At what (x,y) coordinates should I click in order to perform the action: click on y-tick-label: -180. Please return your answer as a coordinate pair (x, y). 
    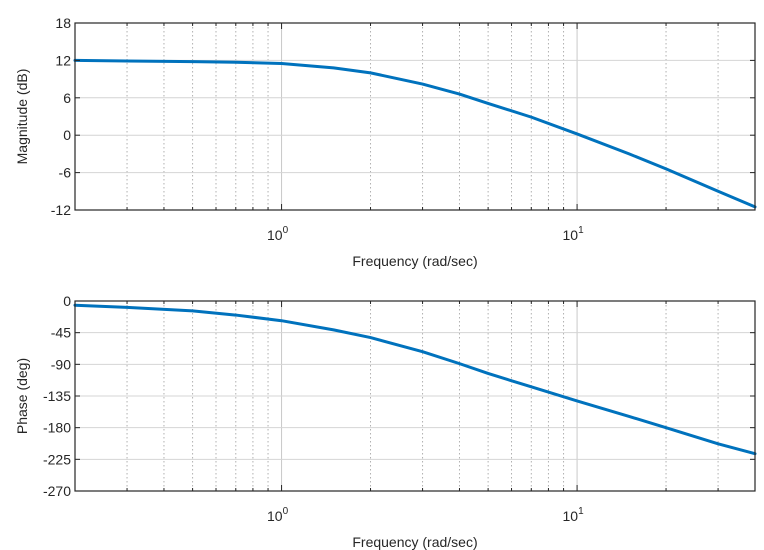
    Looking at the image, I should click on (57, 428).